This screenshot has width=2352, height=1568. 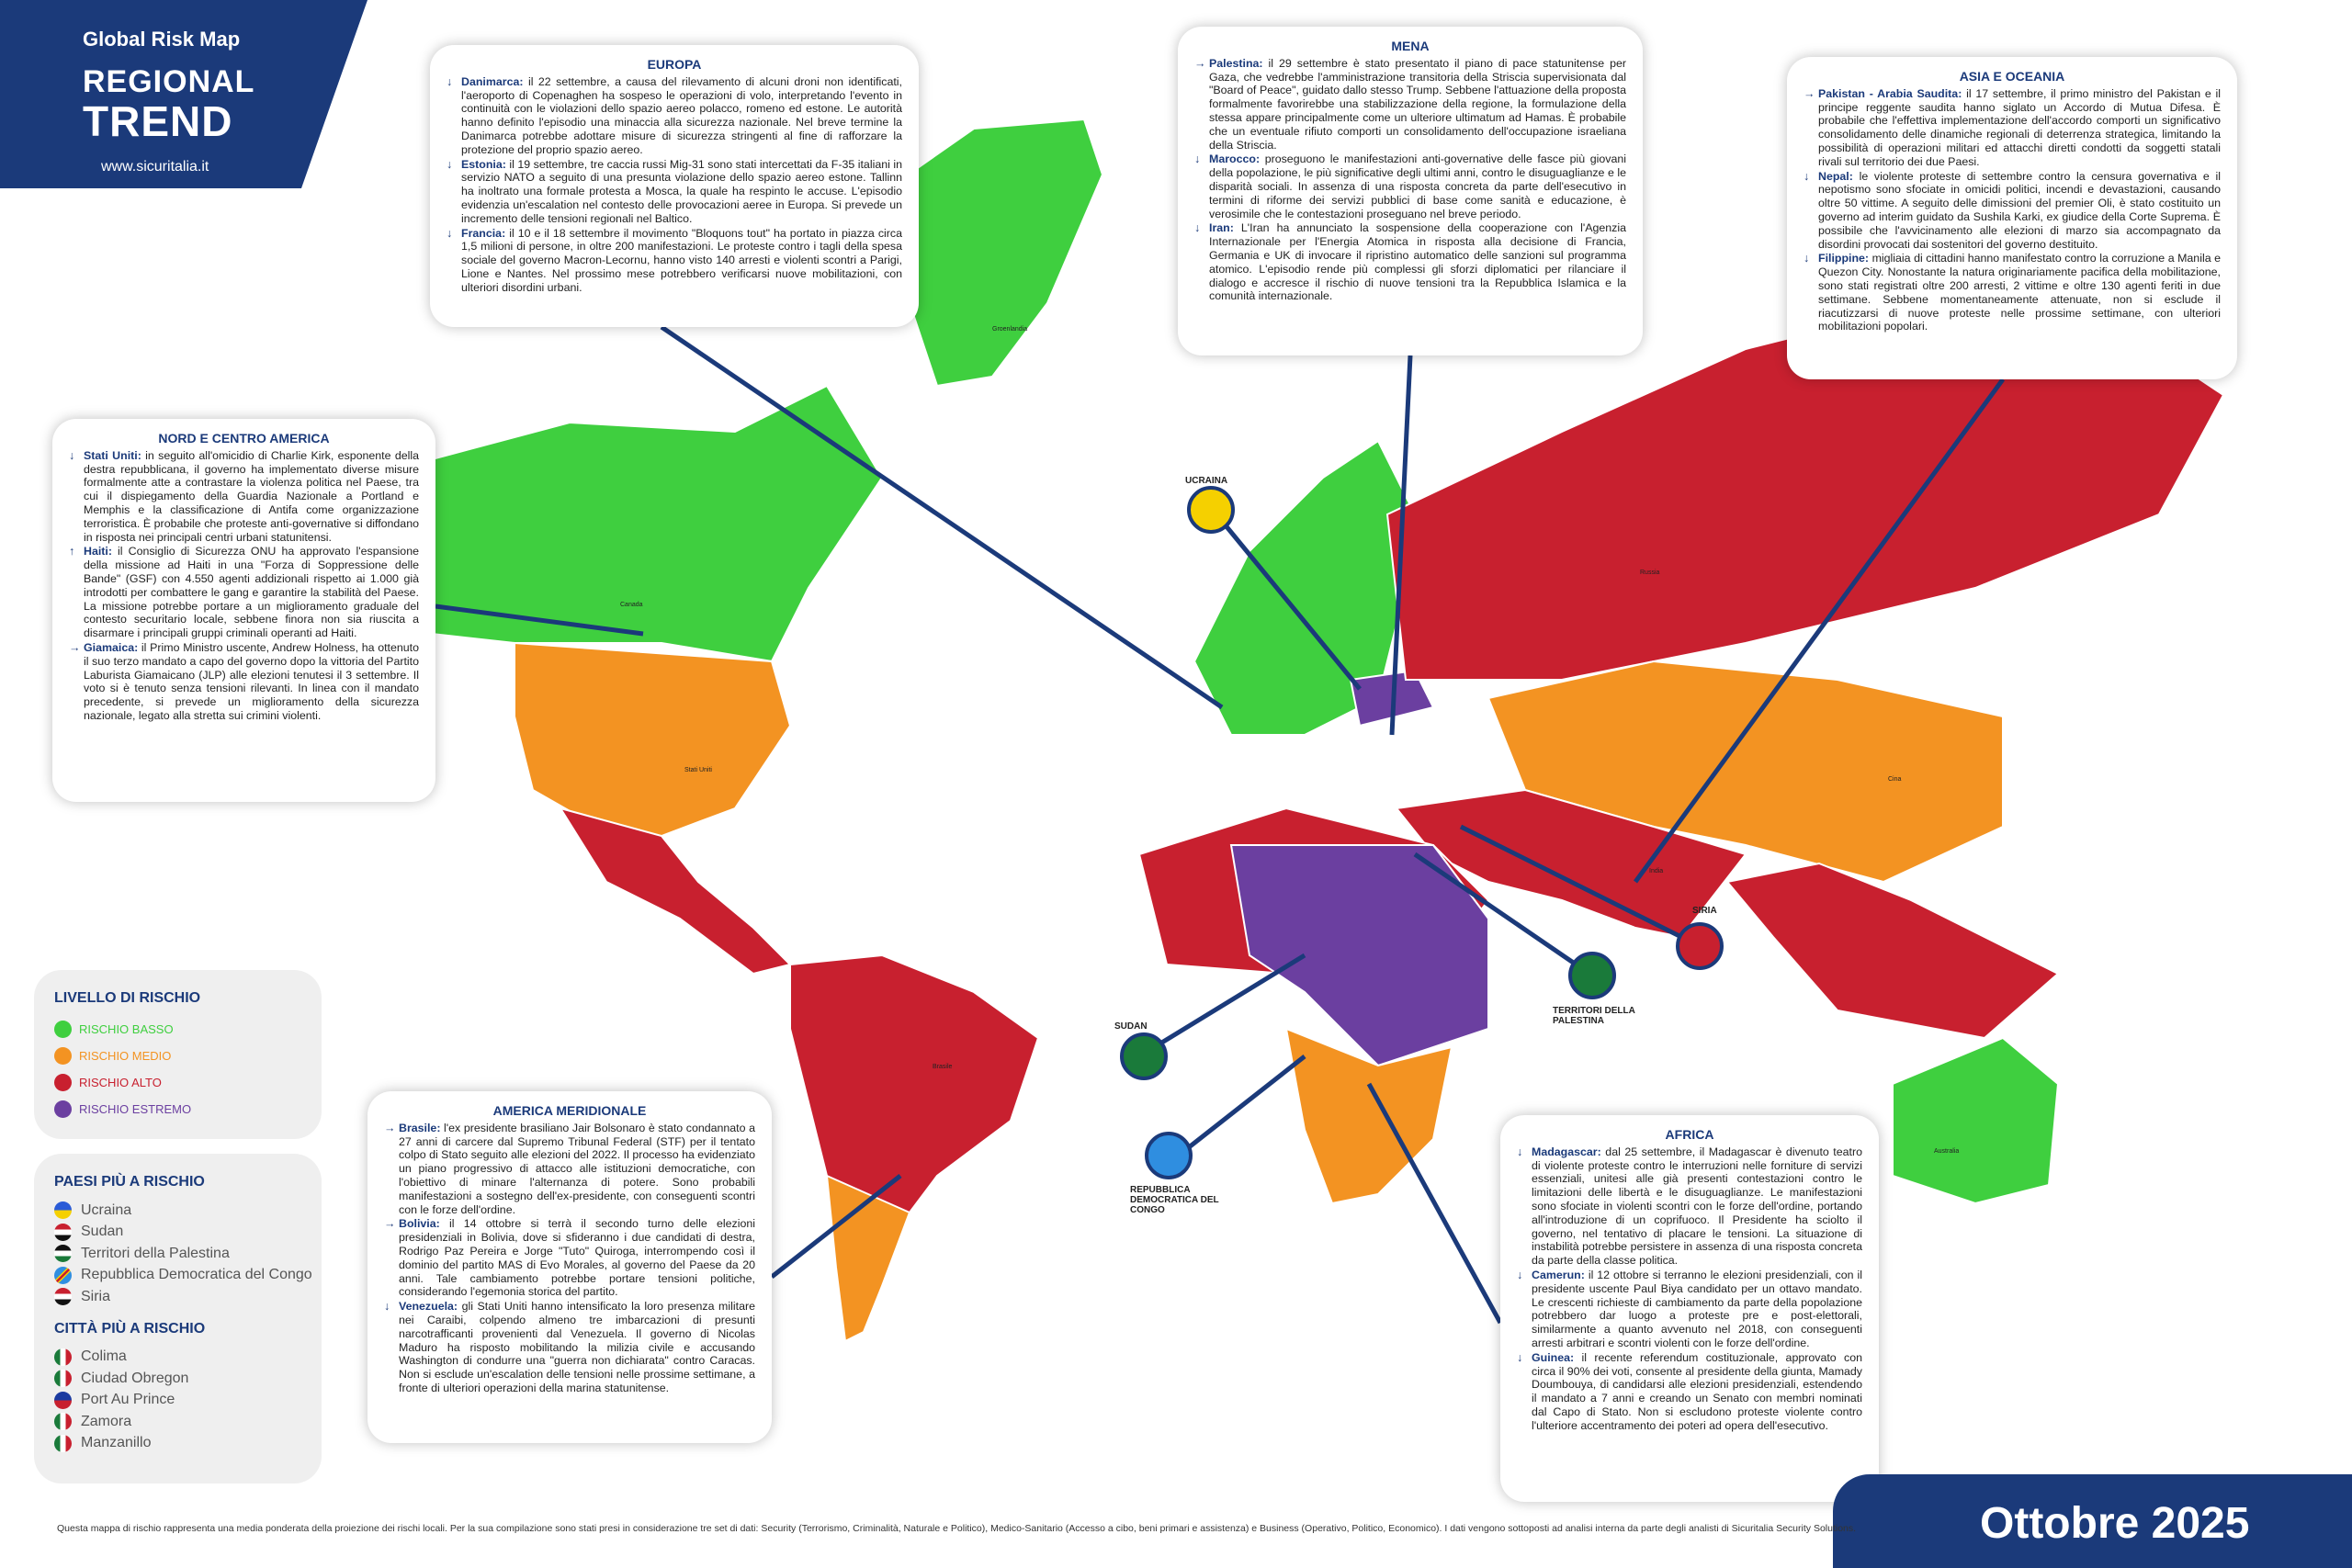 I want to click on news-country: Iran:, so click(x=1221, y=228).